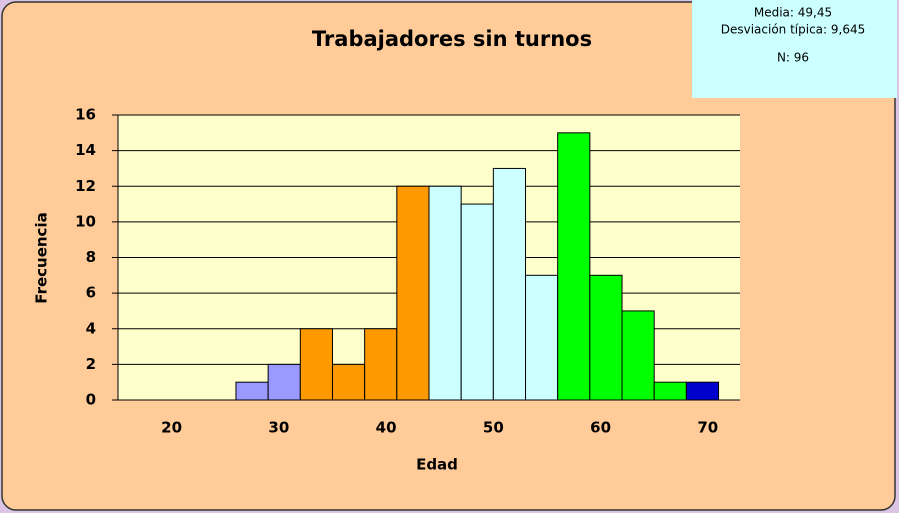 This screenshot has width=899, height=513. I want to click on y-tick-label: 14, so click(85, 150).